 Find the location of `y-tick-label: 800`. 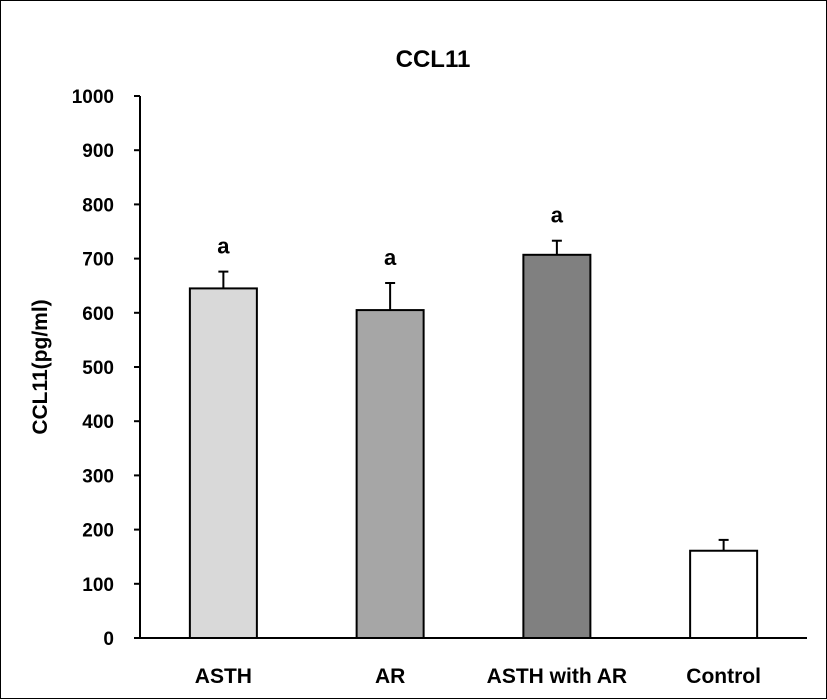

y-tick-label: 800 is located at coordinates (98, 205).